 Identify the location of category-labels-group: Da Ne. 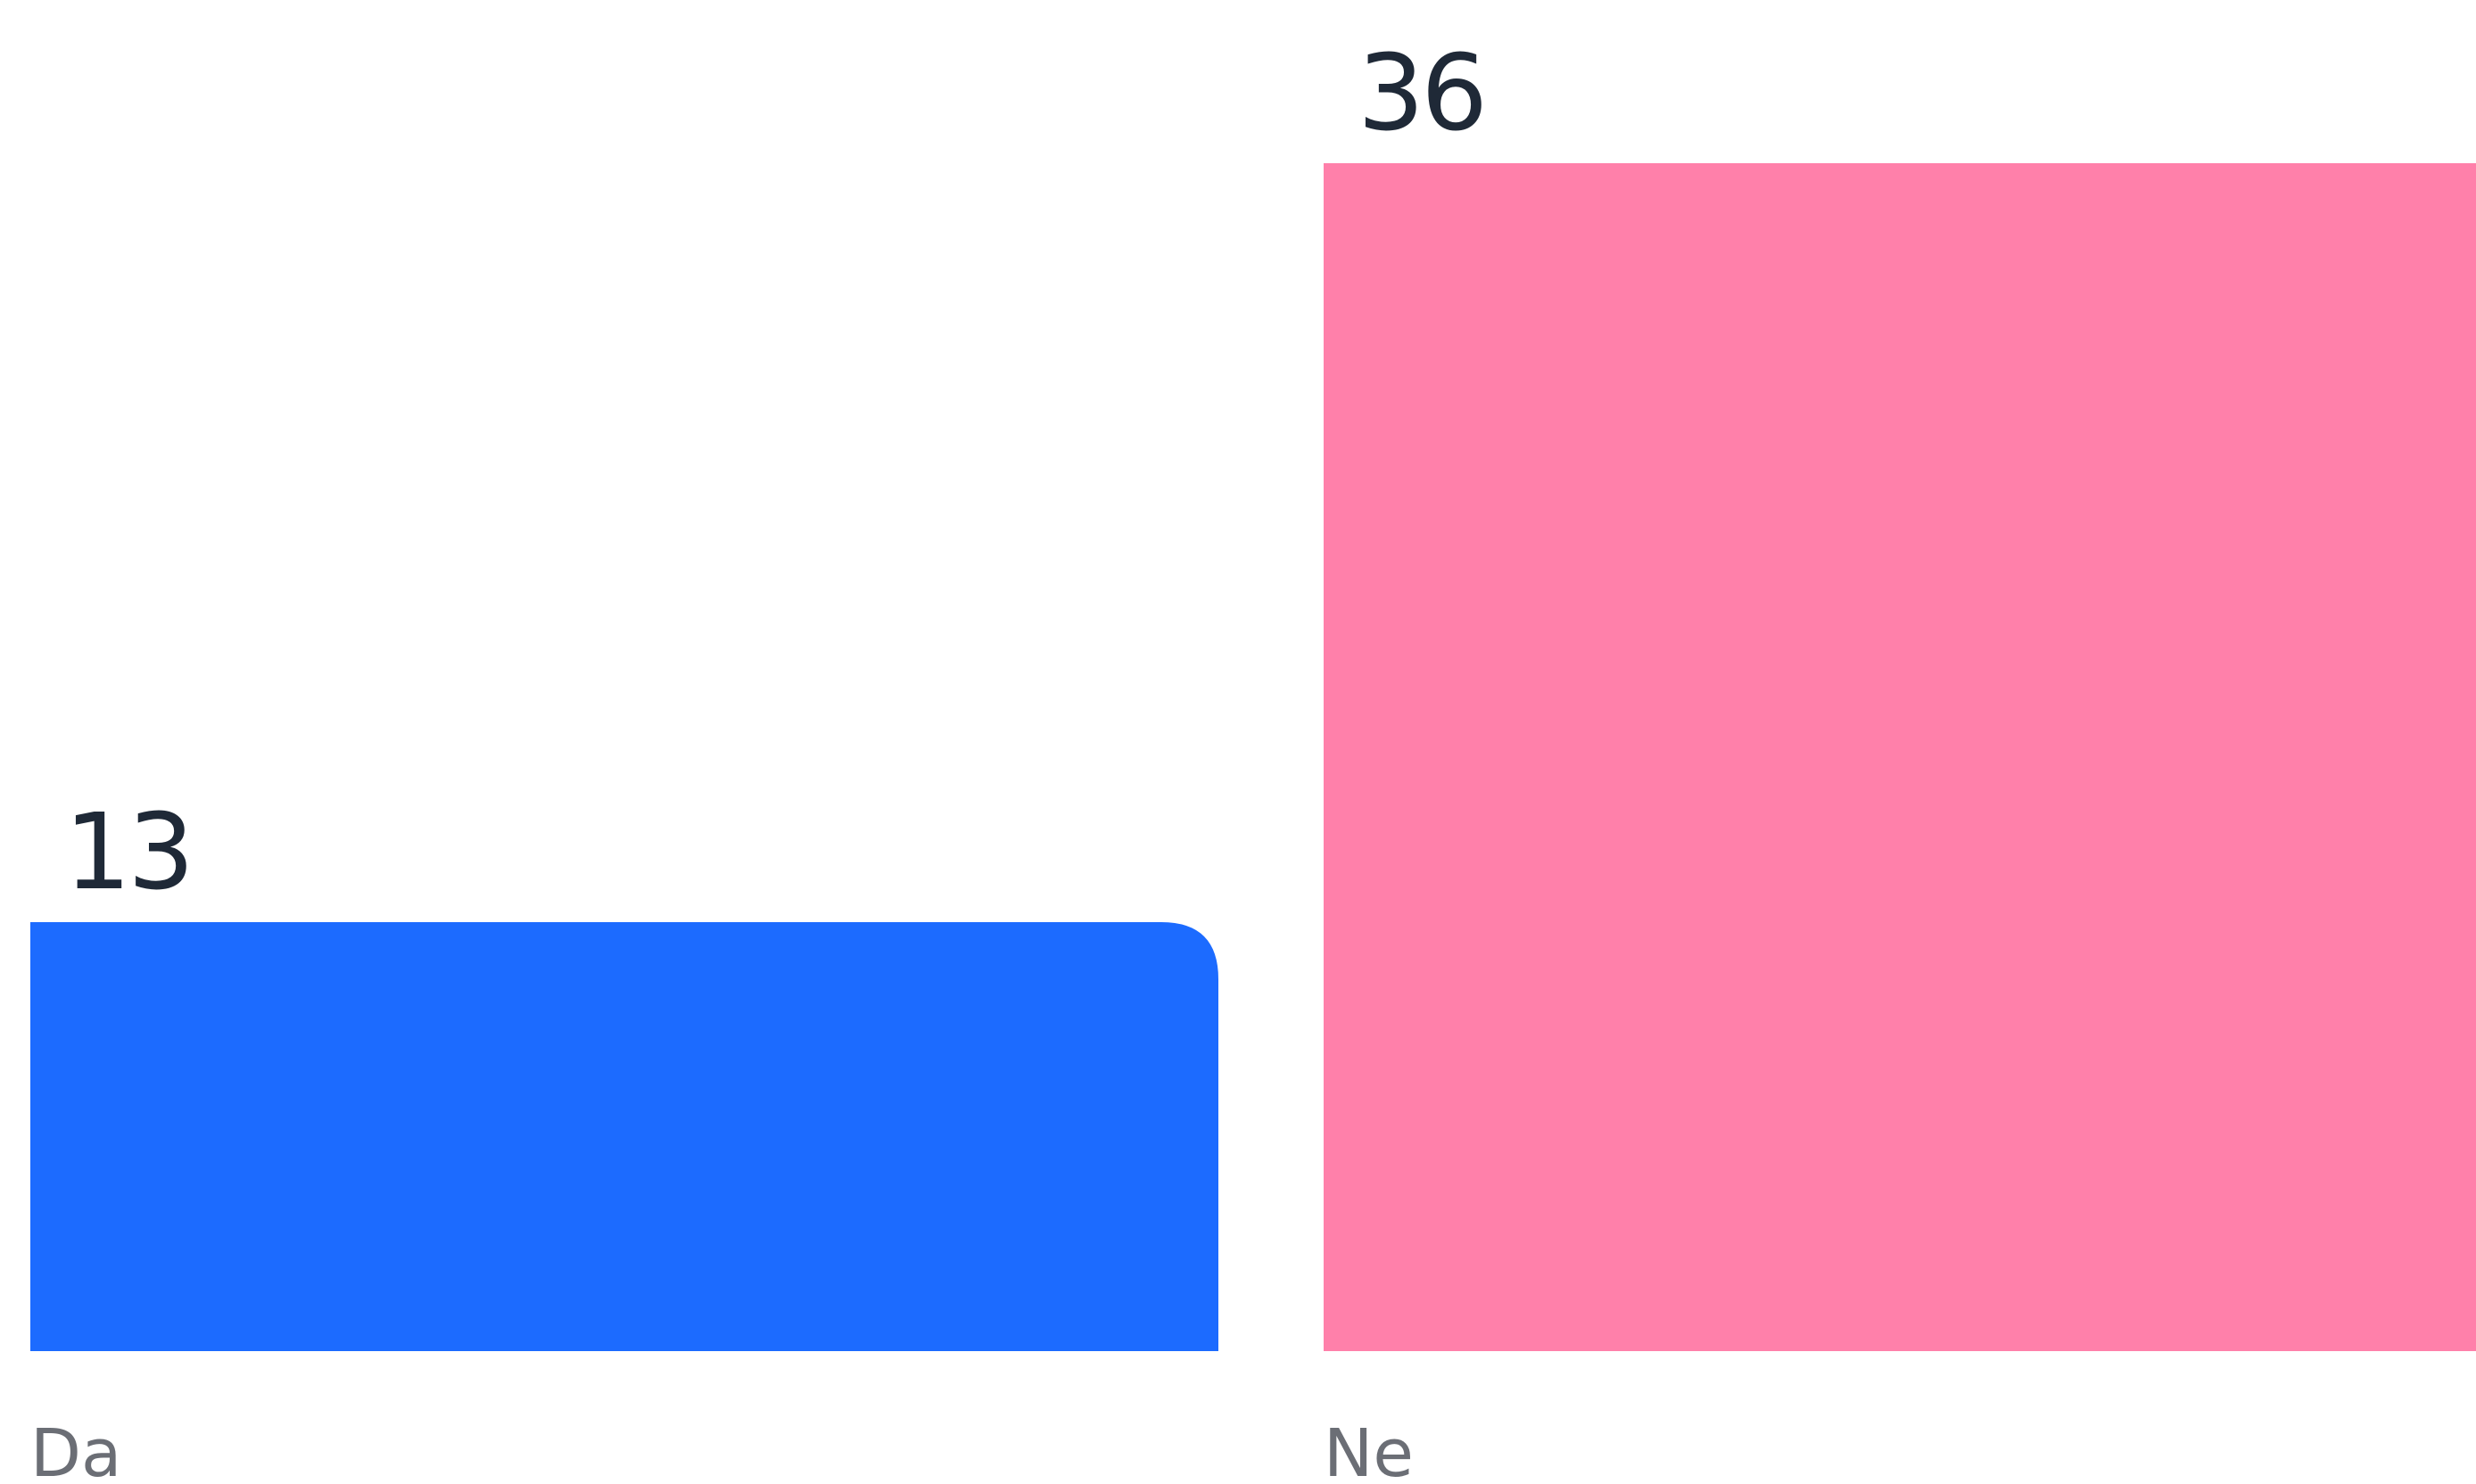
(722, 1450).